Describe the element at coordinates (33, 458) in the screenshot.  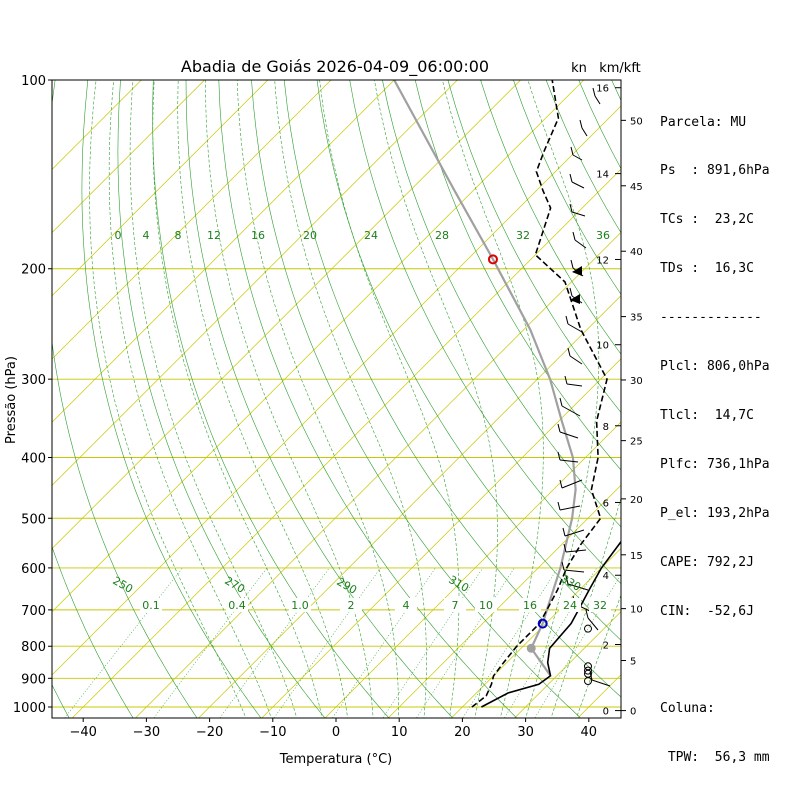
I see `y-tick-label: 400` at that location.